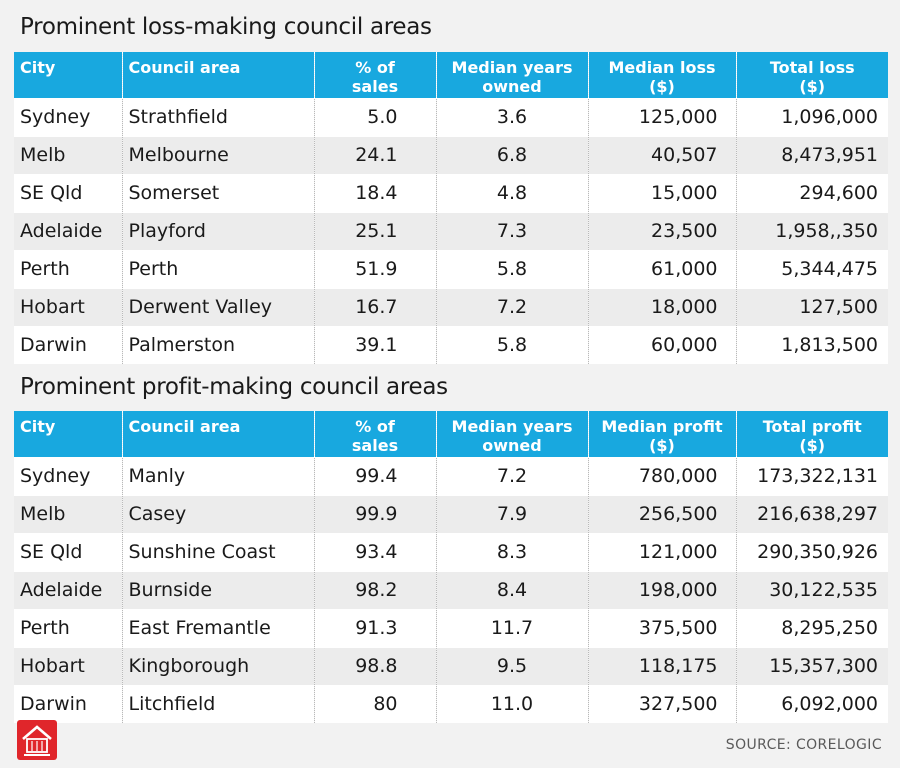 The height and width of the screenshot is (768, 900). Describe the element at coordinates (51, 193) in the screenshot. I see `loss-cell-city: SE Qld` at that location.